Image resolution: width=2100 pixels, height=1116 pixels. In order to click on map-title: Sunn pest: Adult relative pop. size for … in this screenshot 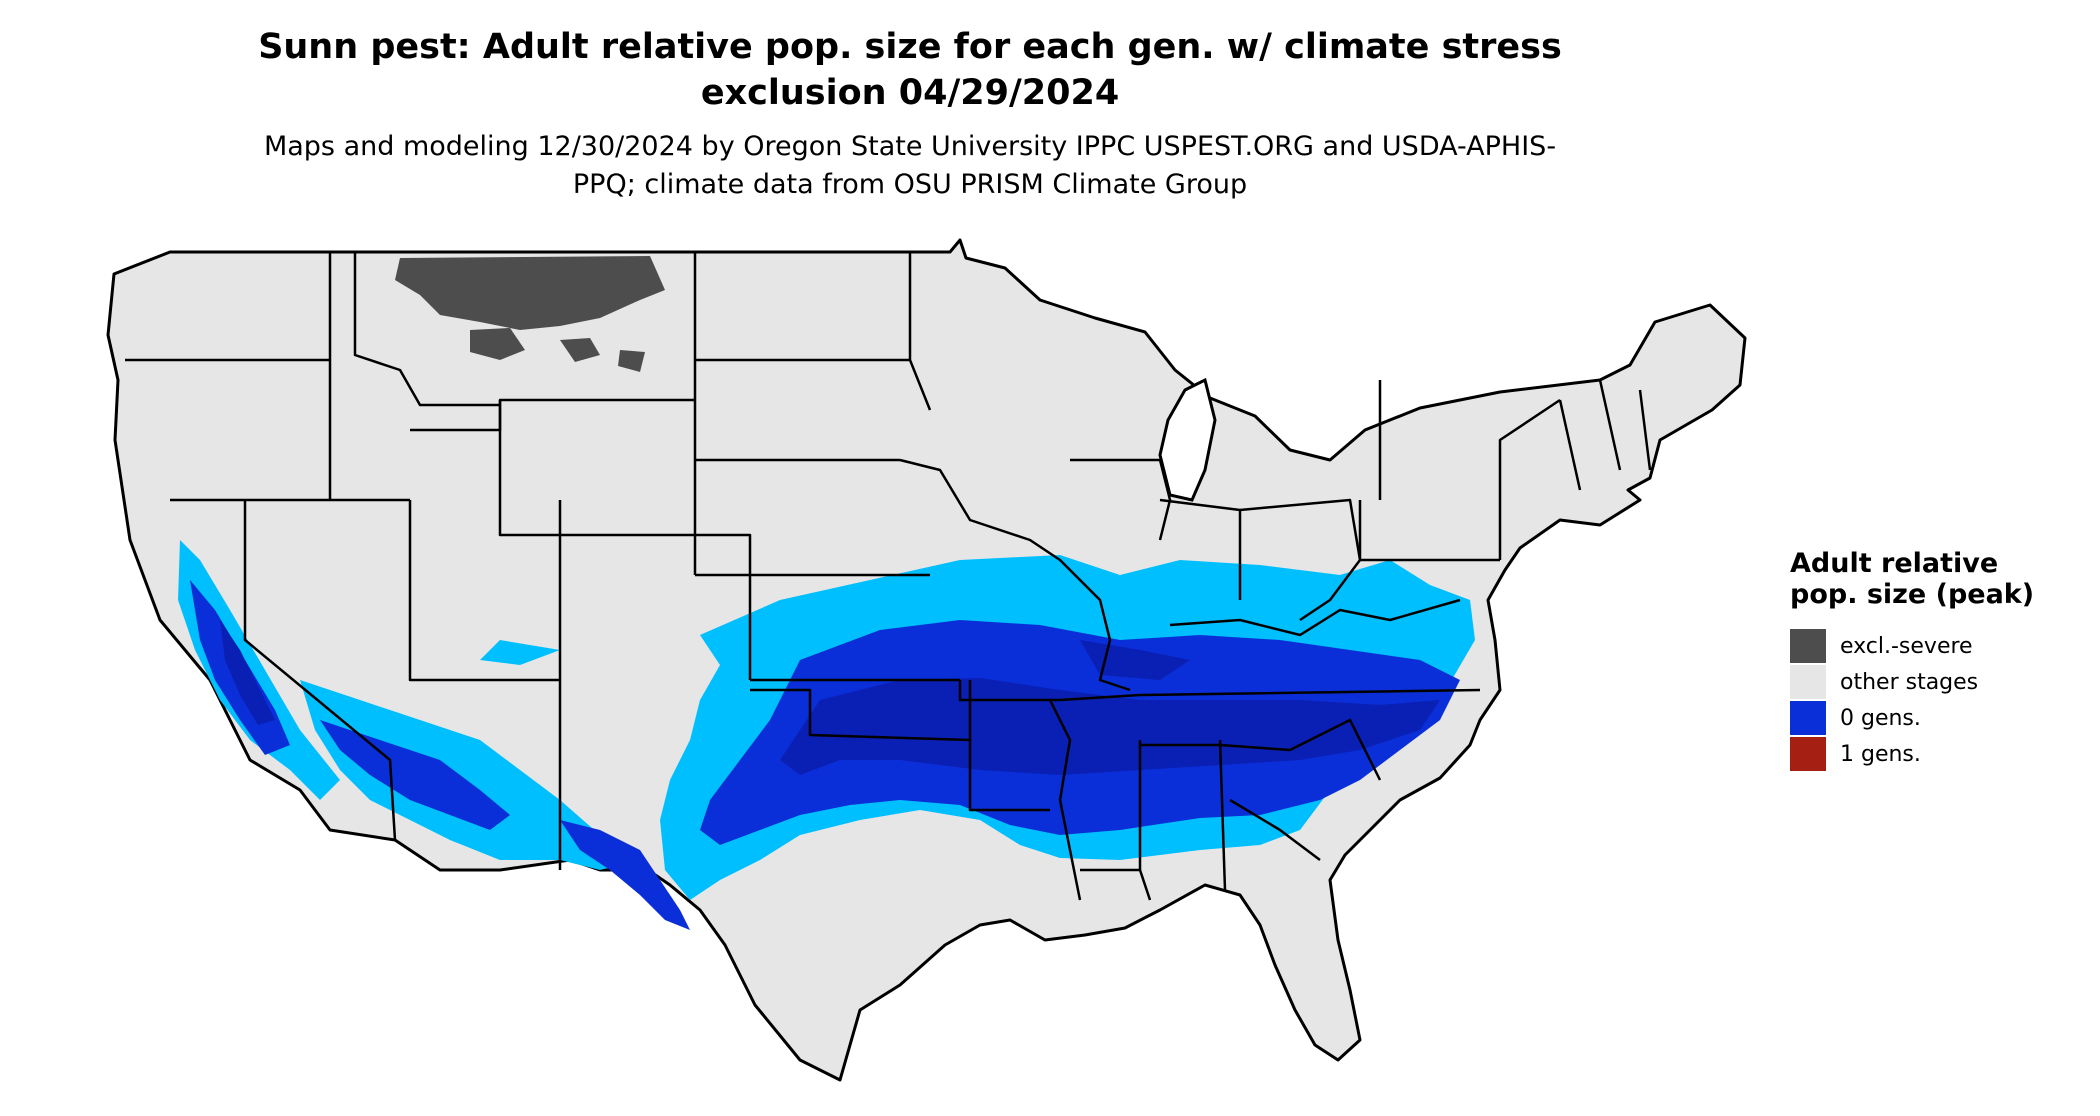, I will do `click(910, 70)`.